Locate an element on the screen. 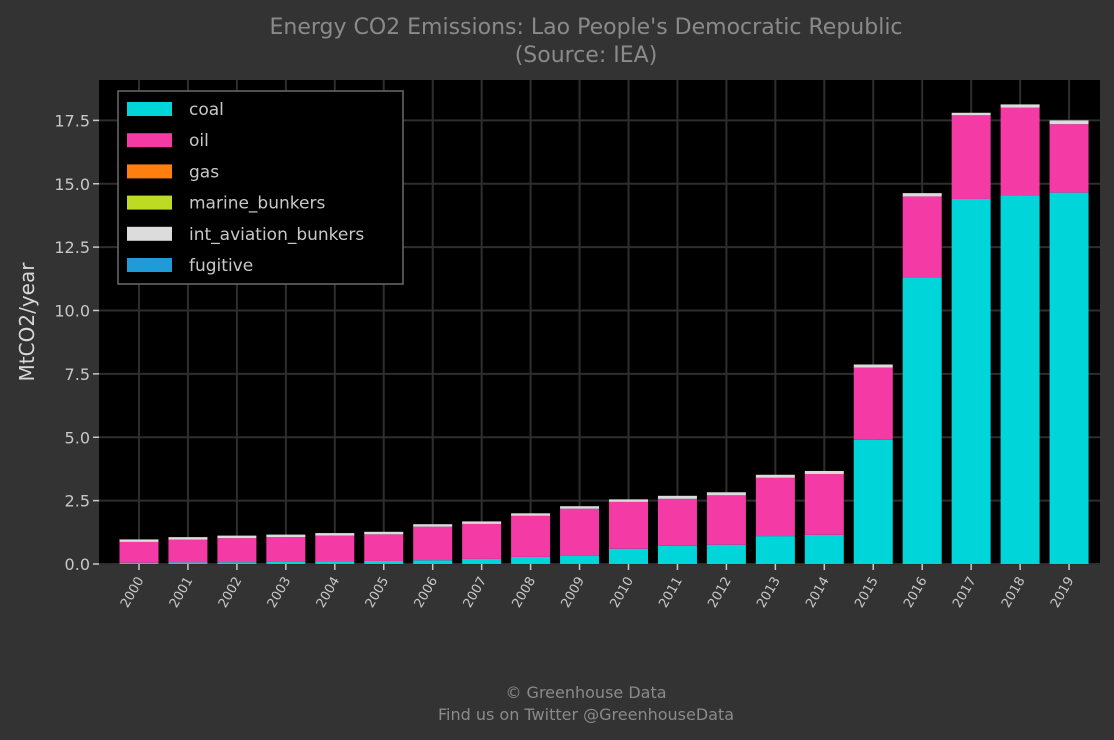 The width and height of the screenshot is (1114, 740). bar-coal-2000 is located at coordinates (139, 563).